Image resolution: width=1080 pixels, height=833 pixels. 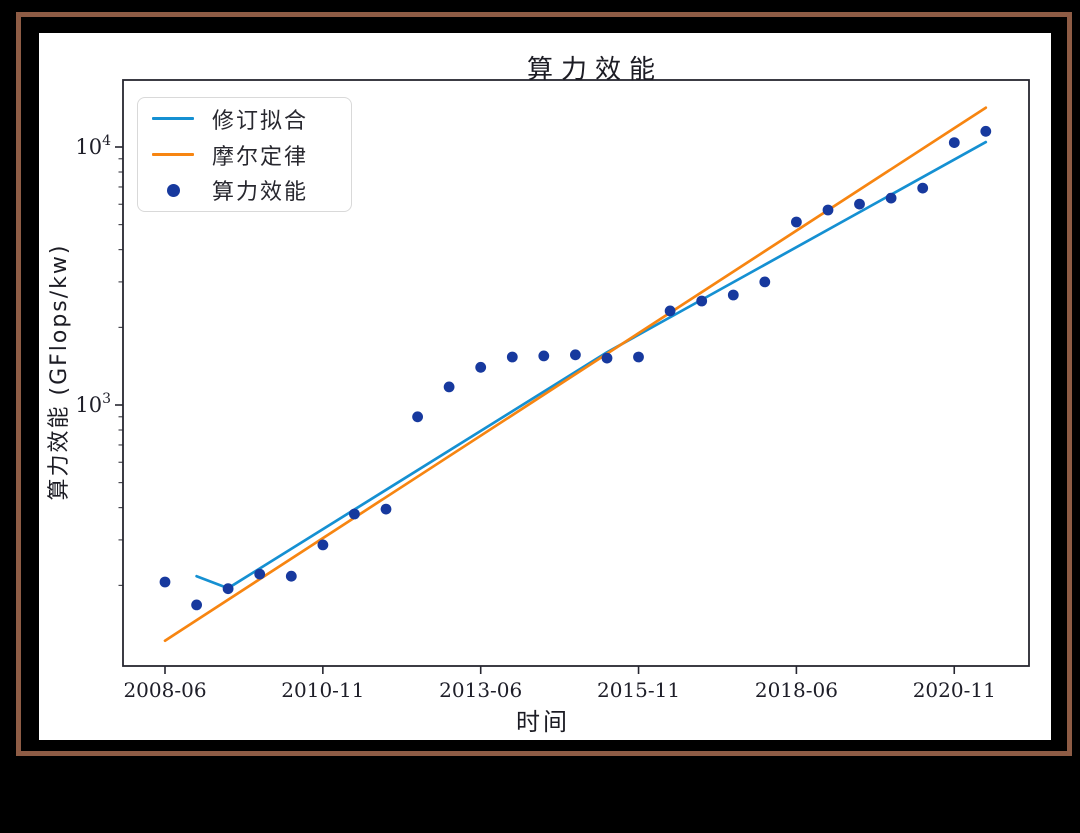 I want to click on legend-item-revised-fit: 修订拟合, so click(x=244, y=119).